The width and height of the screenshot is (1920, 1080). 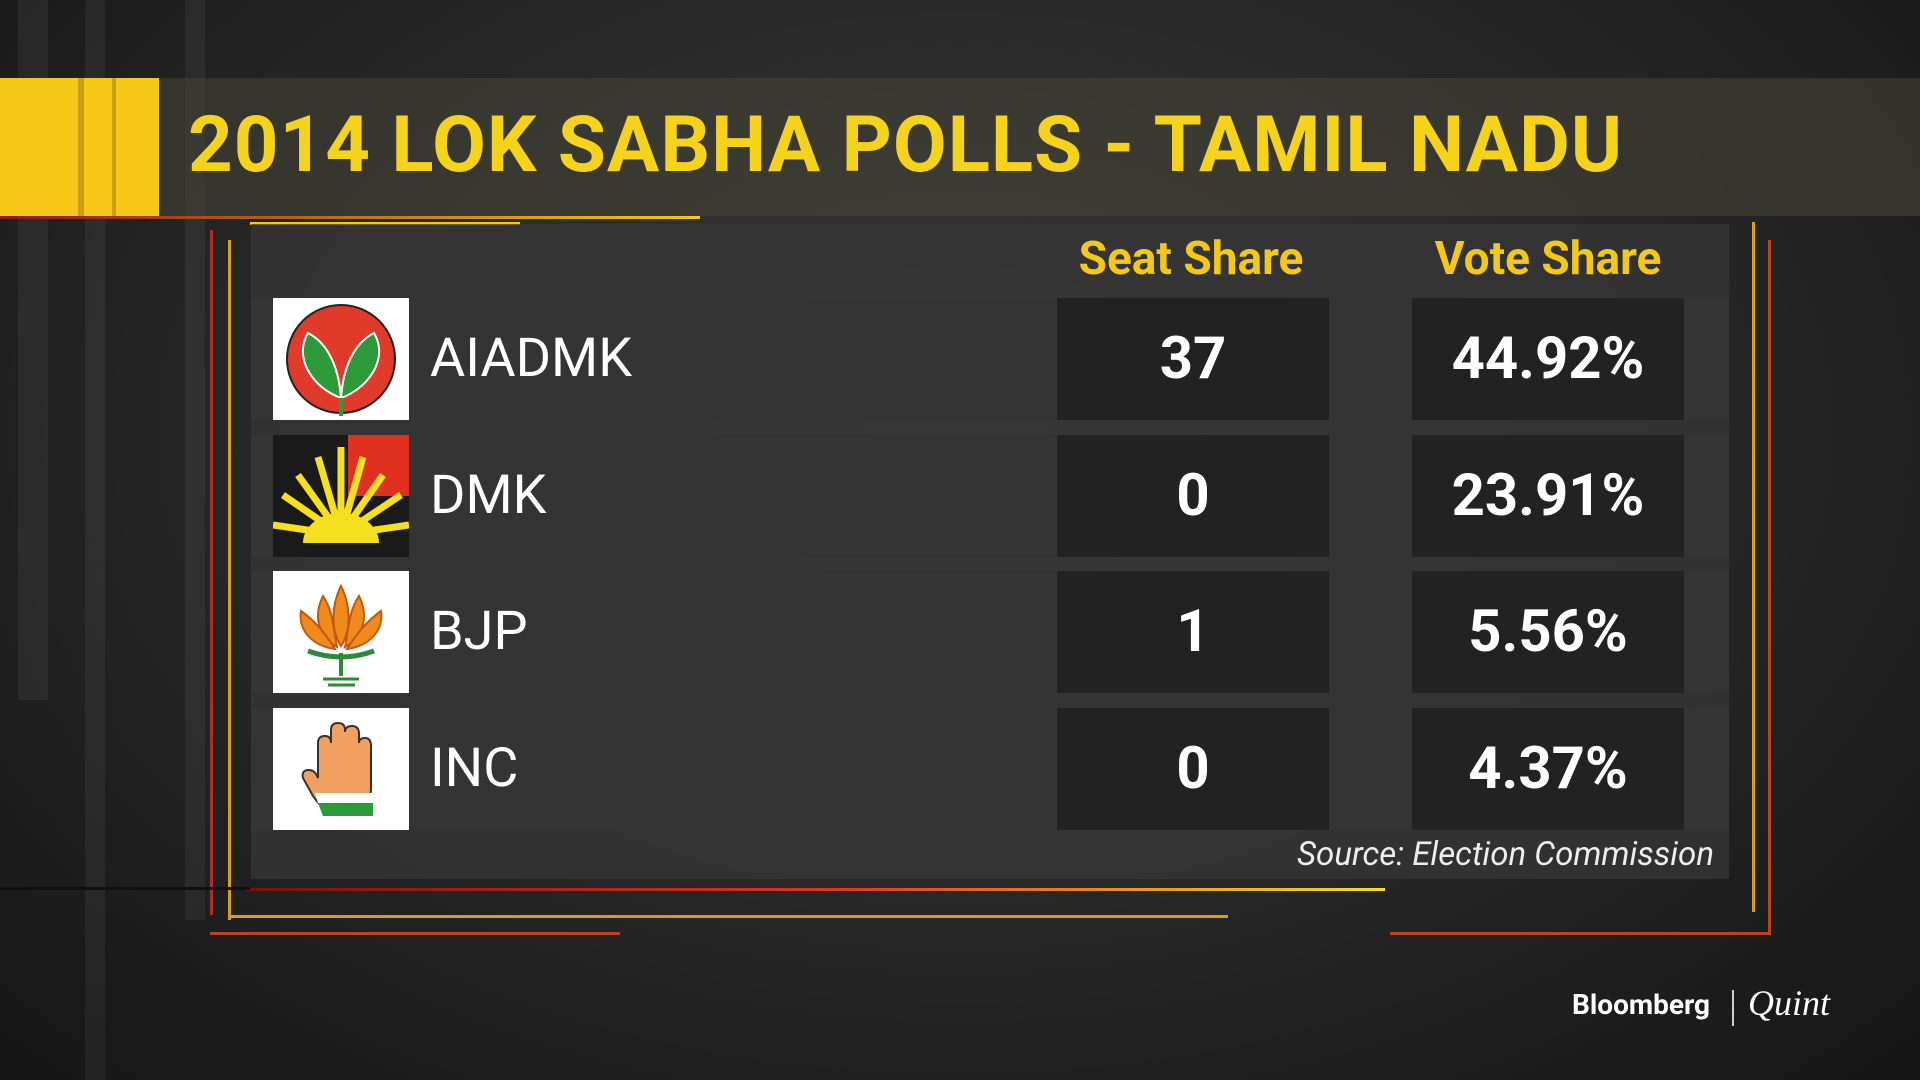 I want to click on title-bar, so click(x=960, y=147).